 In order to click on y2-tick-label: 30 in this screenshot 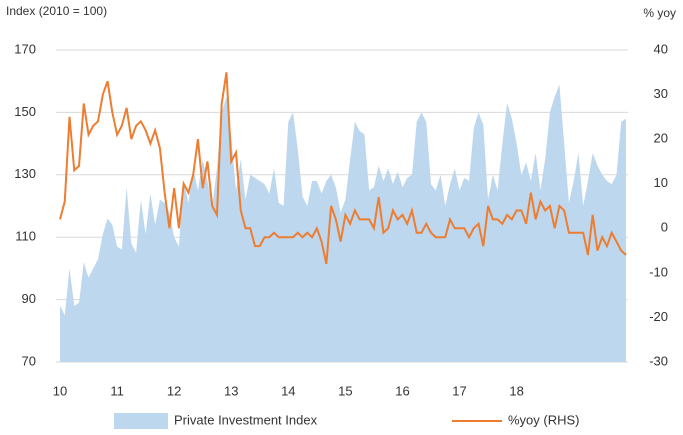, I will do `click(661, 93)`.